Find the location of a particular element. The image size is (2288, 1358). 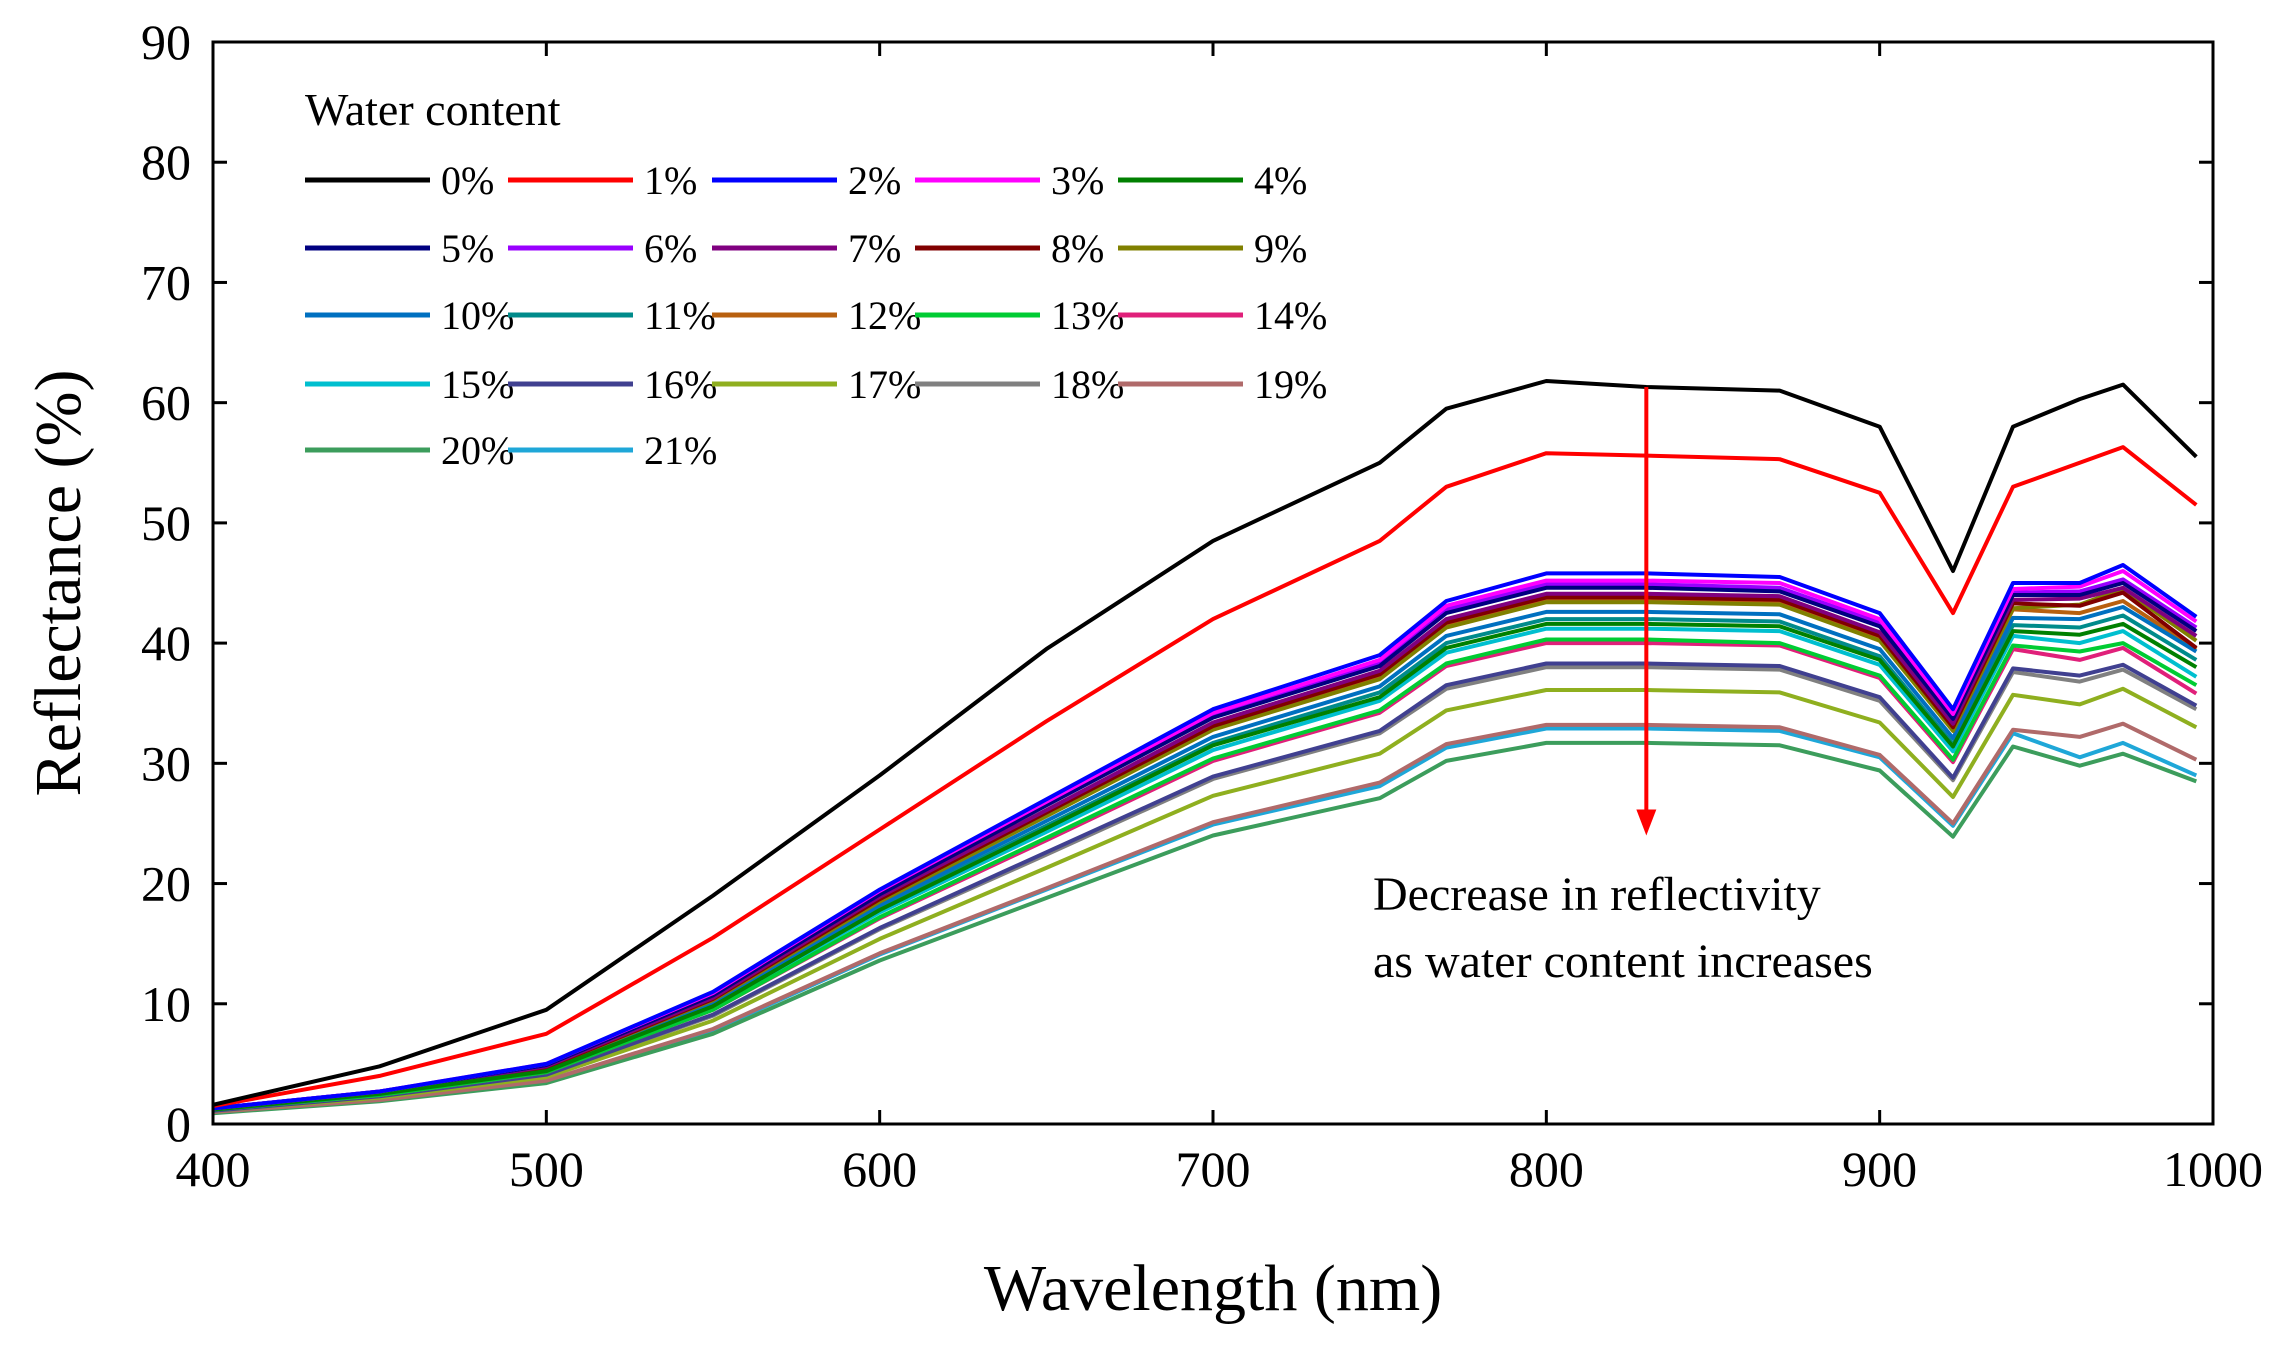

y-tick-label: 90 is located at coordinates (166, 42).